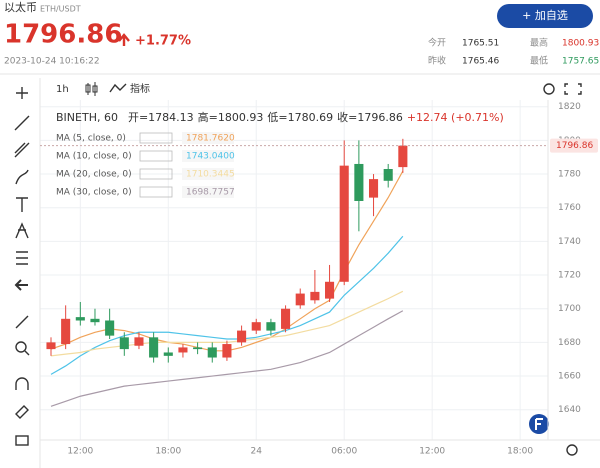 The image size is (600, 468). What do you see at coordinates (539, 424) in the screenshot?
I see `logo-mark` at bounding box center [539, 424].